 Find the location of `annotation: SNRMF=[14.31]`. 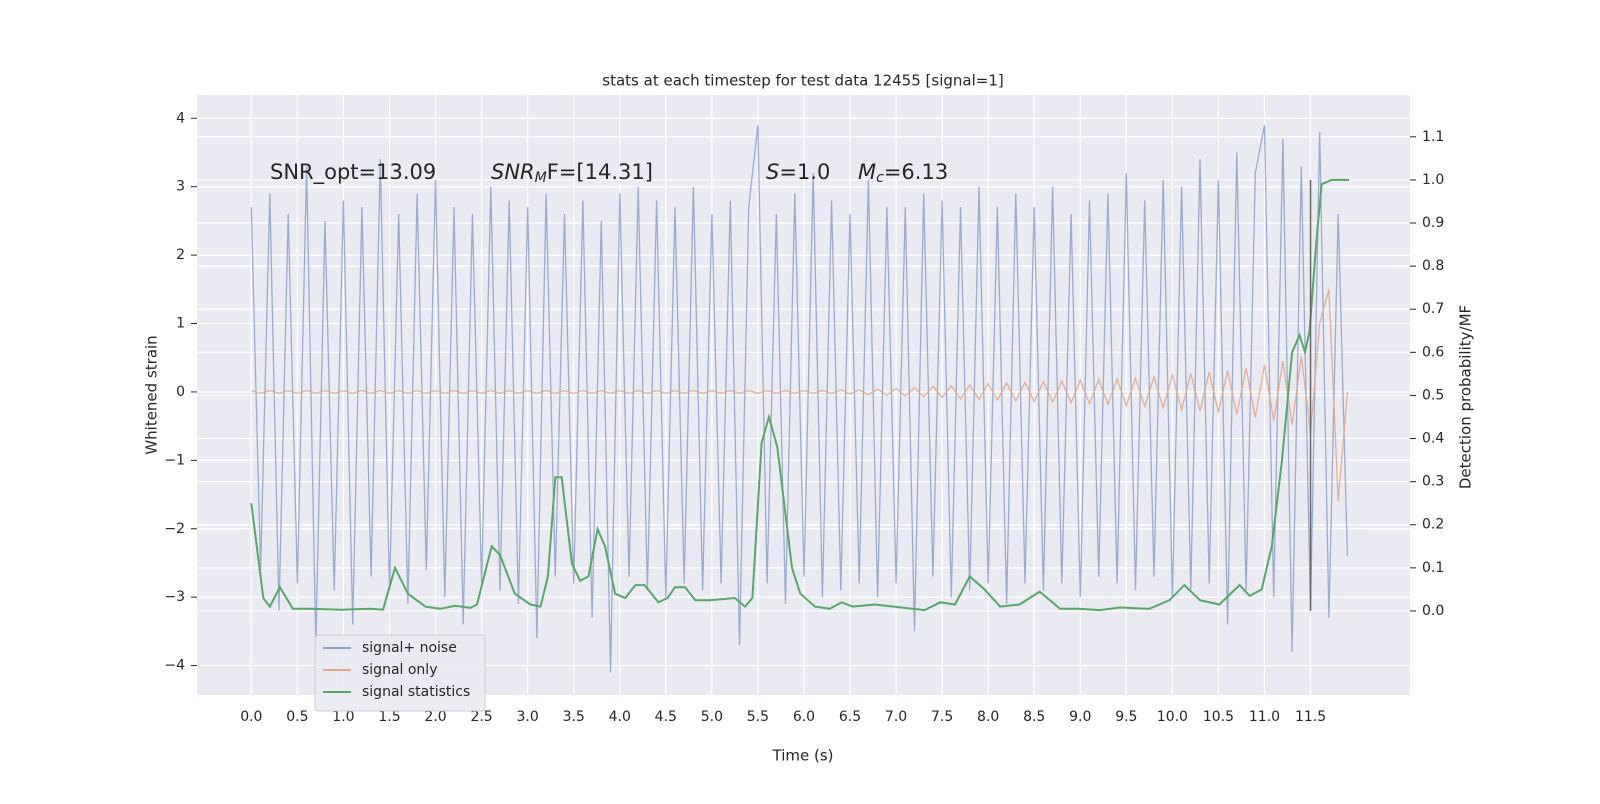

annotation: SNRMF=[14.31] is located at coordinates (572, 173).